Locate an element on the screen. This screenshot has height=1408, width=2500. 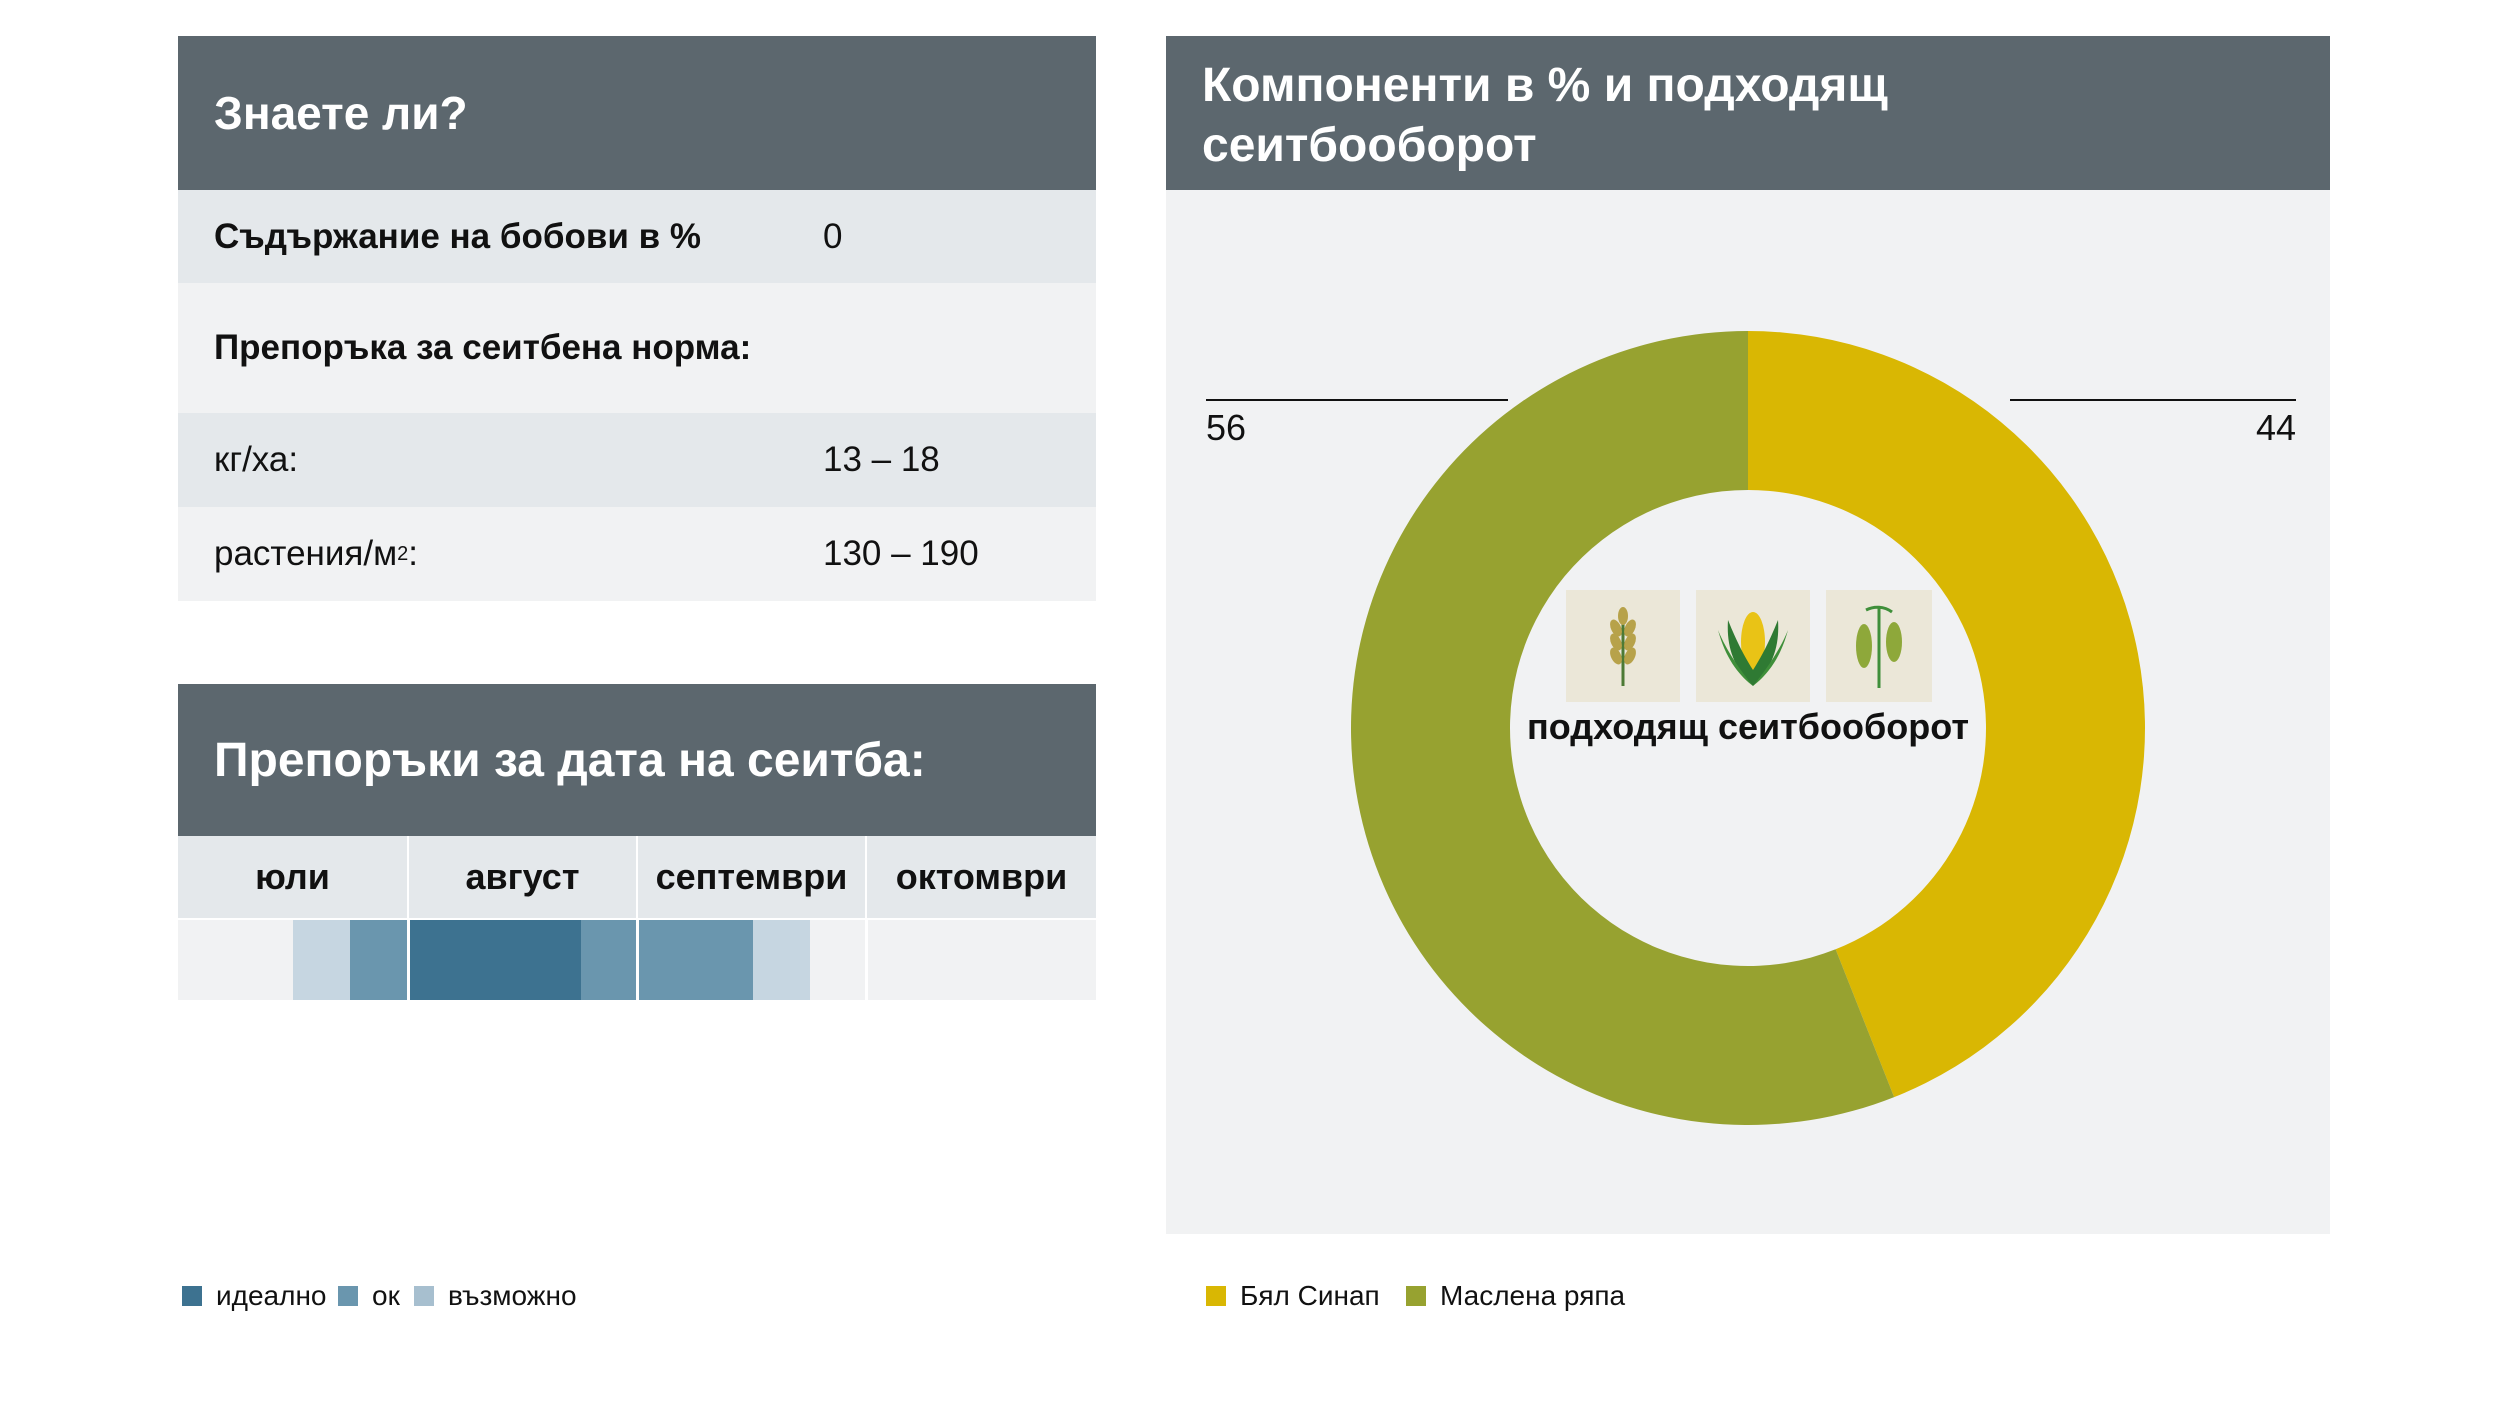
pea-icon is located at coordinates (1879, 646).